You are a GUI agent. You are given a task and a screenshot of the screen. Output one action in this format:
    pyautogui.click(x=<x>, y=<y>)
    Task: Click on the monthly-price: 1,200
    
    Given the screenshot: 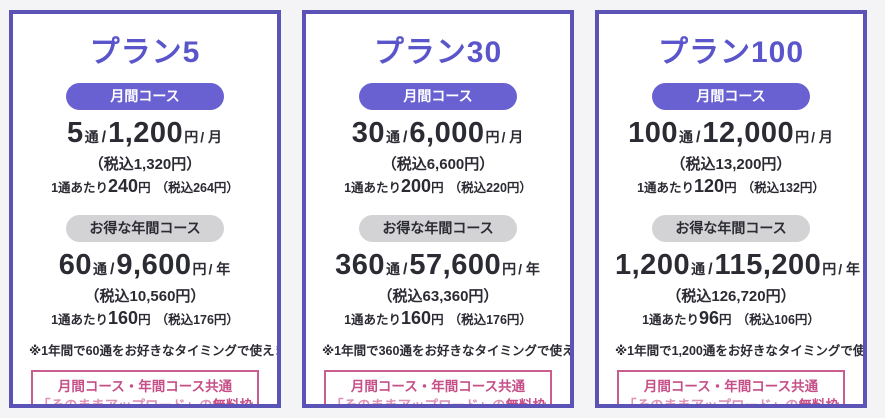 What is the action you would take?
    pyautogui.click(x=146, y=133)
    